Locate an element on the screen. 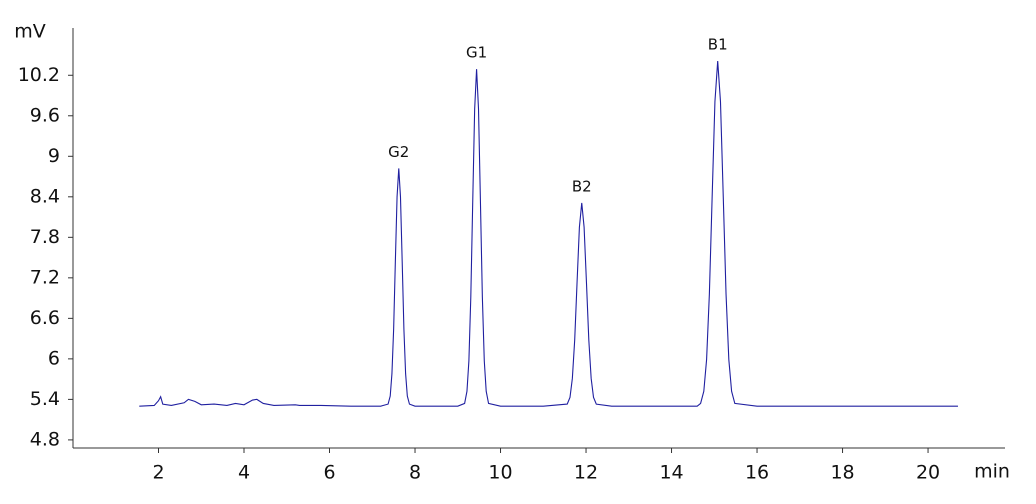  peak-label: B2 is located at coordinates (582, 186).